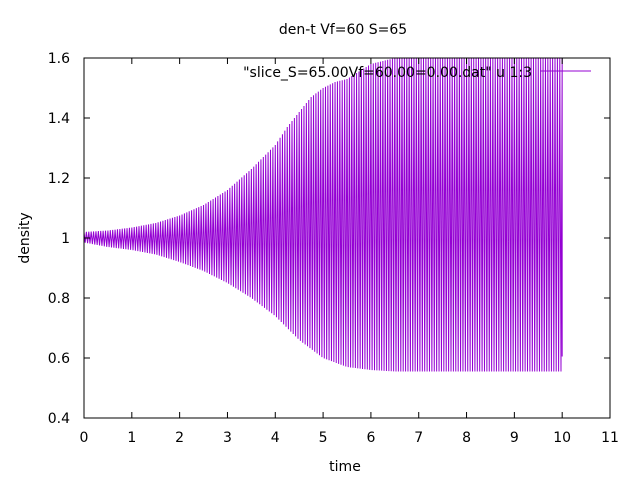 The image size is (640, 480). I want to click on x-axis-label: time, so click(345, 467).